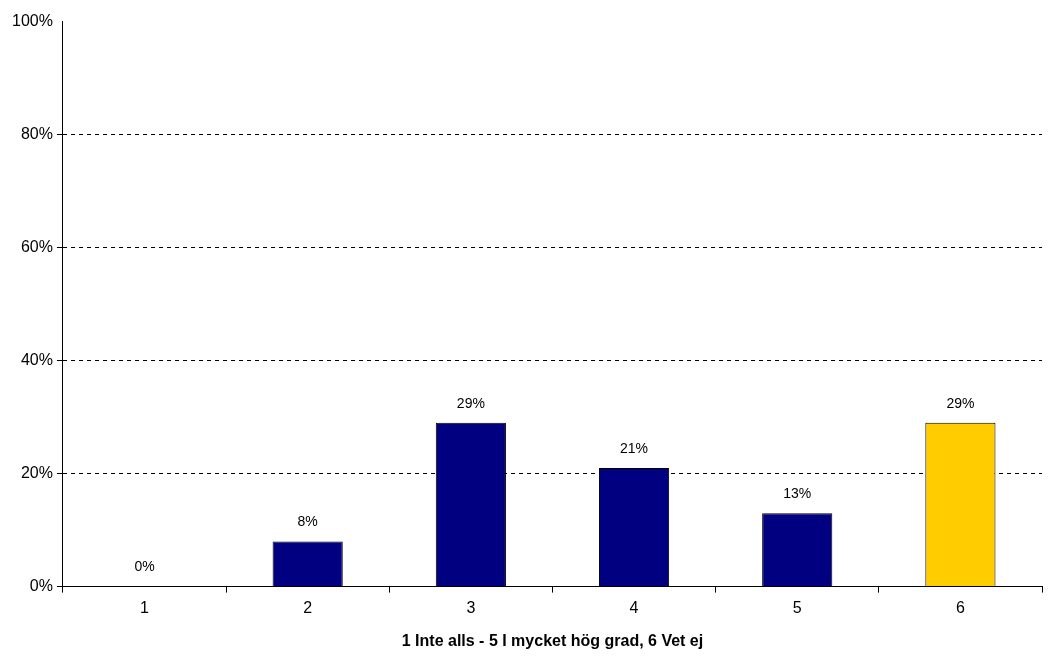  What do you see at coordinates (797, 607) in the screenshot?
I see `x-tick-label: 5` at bounding box center [797, 607].